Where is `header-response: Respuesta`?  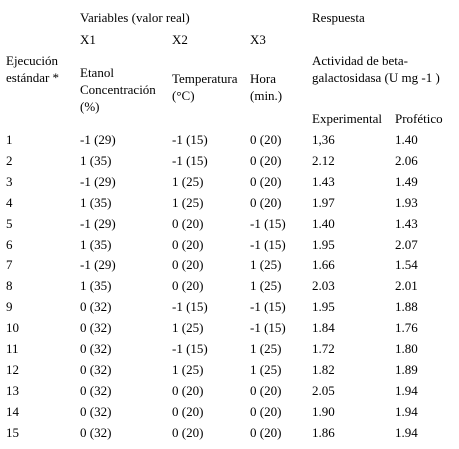 header-response: Respuesta is located at coordinates (338, 17).